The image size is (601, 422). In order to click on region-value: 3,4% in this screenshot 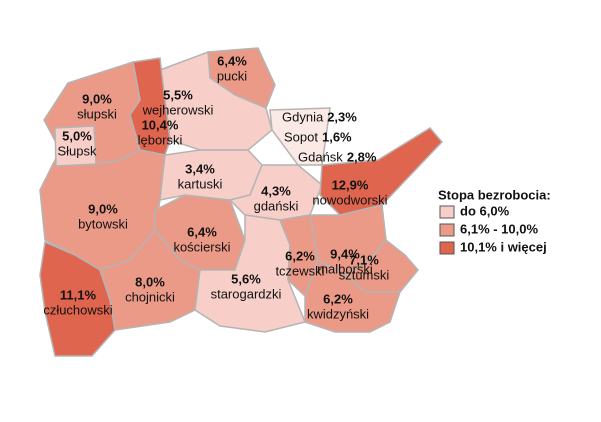, I will do `click(200, 168)`.